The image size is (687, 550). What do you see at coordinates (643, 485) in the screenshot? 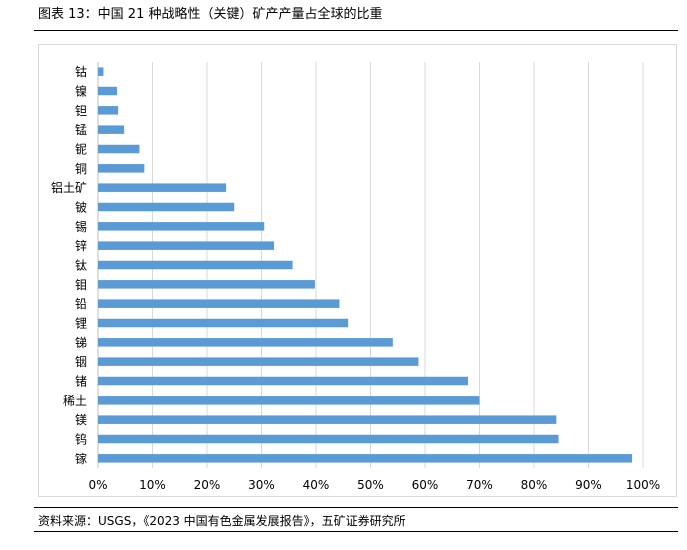
I see `x-tick-label: 100%` at bounding box center [643, 485].